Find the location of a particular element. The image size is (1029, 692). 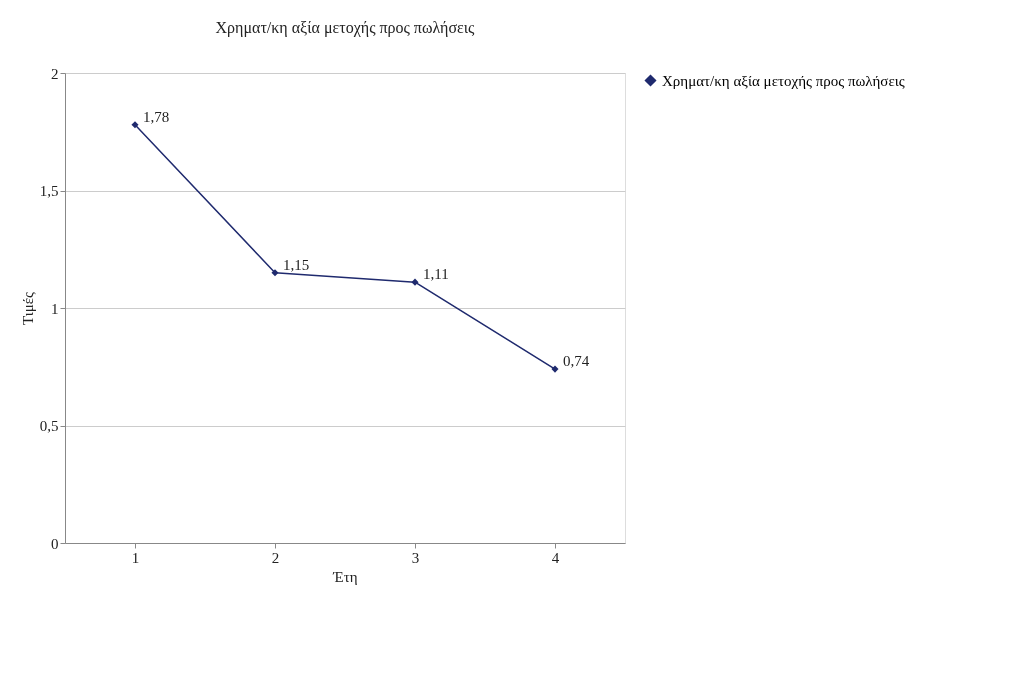

data-label: 1,15 is located at coordinates (296, 264).